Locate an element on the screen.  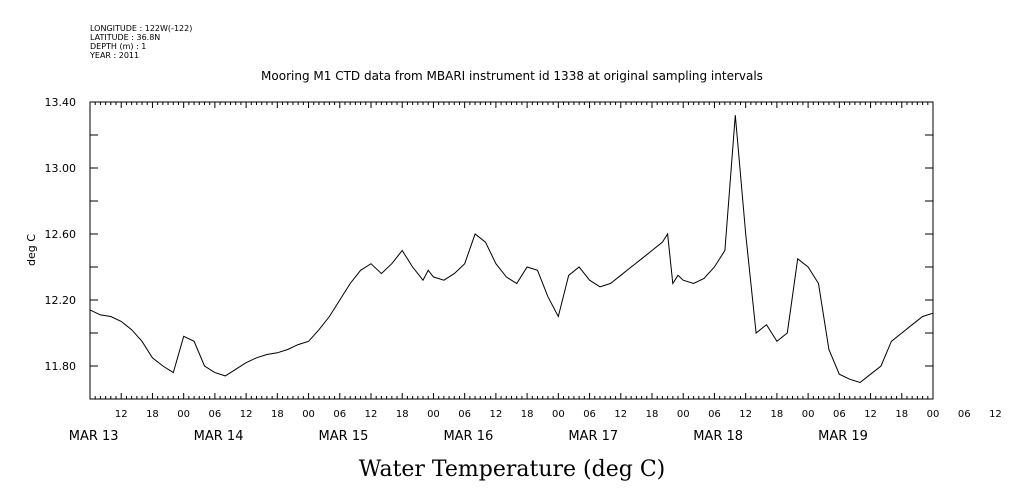
meta-longitude: LONGITUDE : 122W(-122) is located at coordinates (141, 28).